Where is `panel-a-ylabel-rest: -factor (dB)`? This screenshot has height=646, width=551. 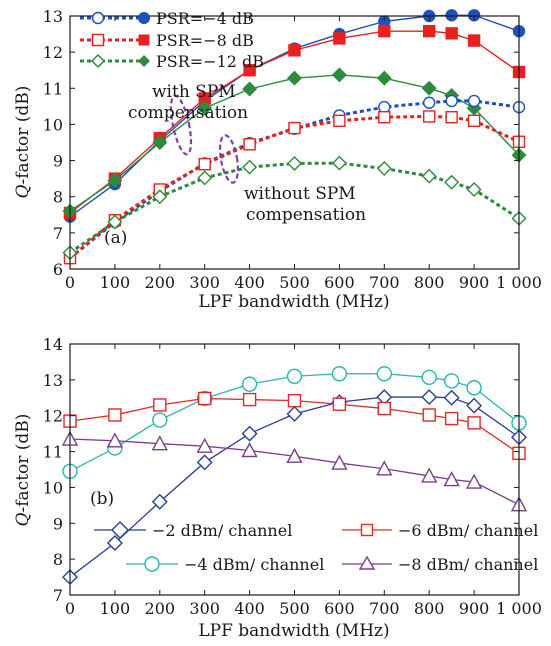 panel-a-ylabel-rest: -factor (dB) is located at coordinates (23, 135).